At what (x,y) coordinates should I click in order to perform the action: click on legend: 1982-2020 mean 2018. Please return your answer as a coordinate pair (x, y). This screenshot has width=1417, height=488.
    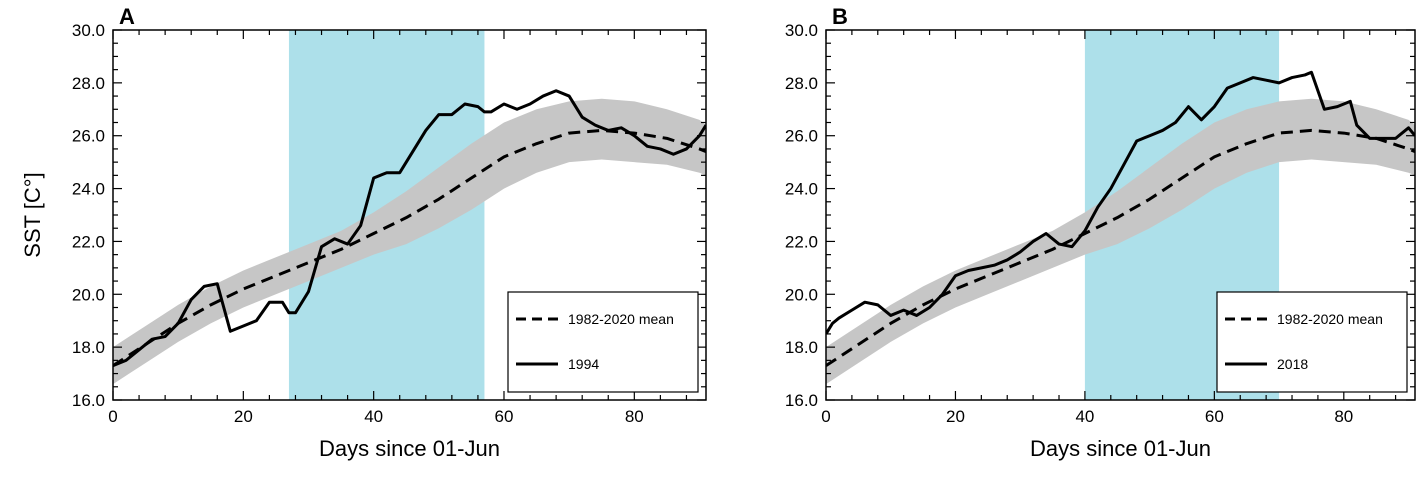
    Looking at the image, I should click on (1312, 342).